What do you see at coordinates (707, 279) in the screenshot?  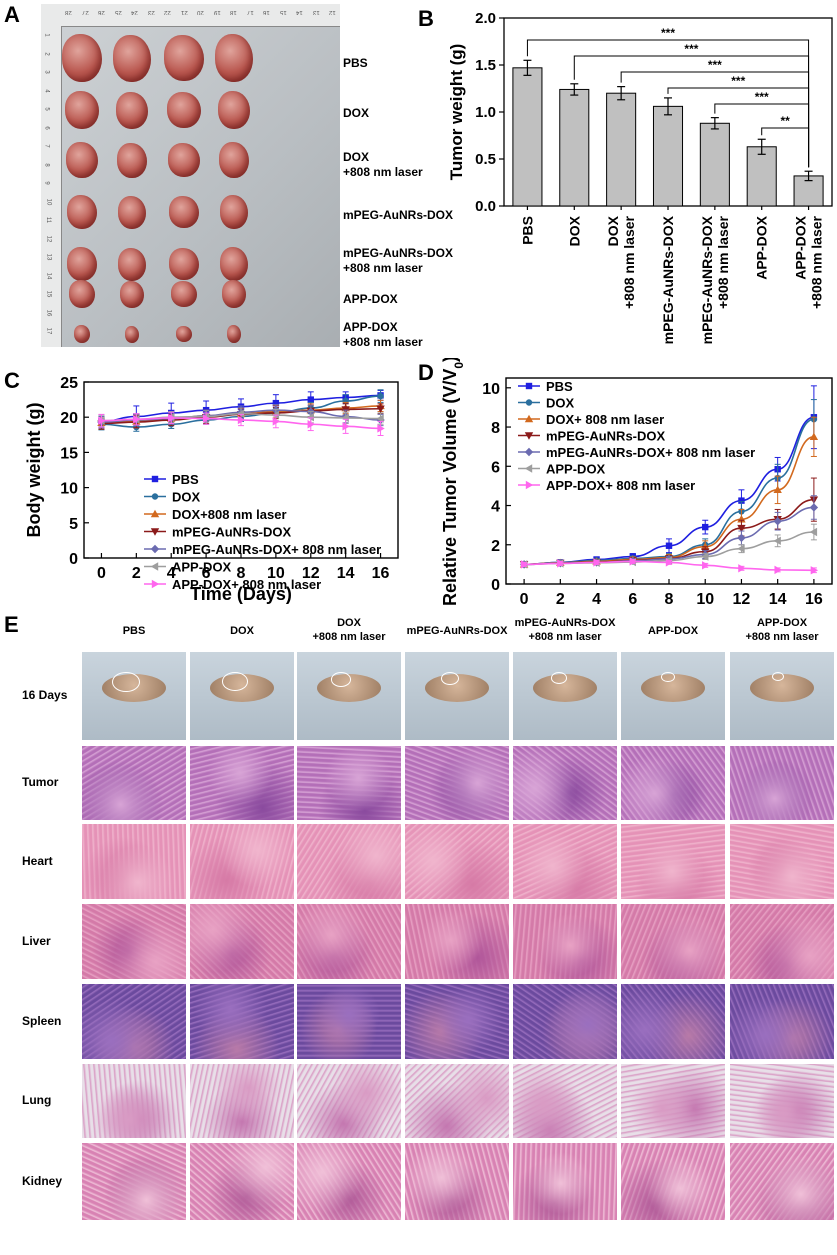 I see `x-category-label: mPEG-AuNRs-DOX` at bounding box center [707, 279].